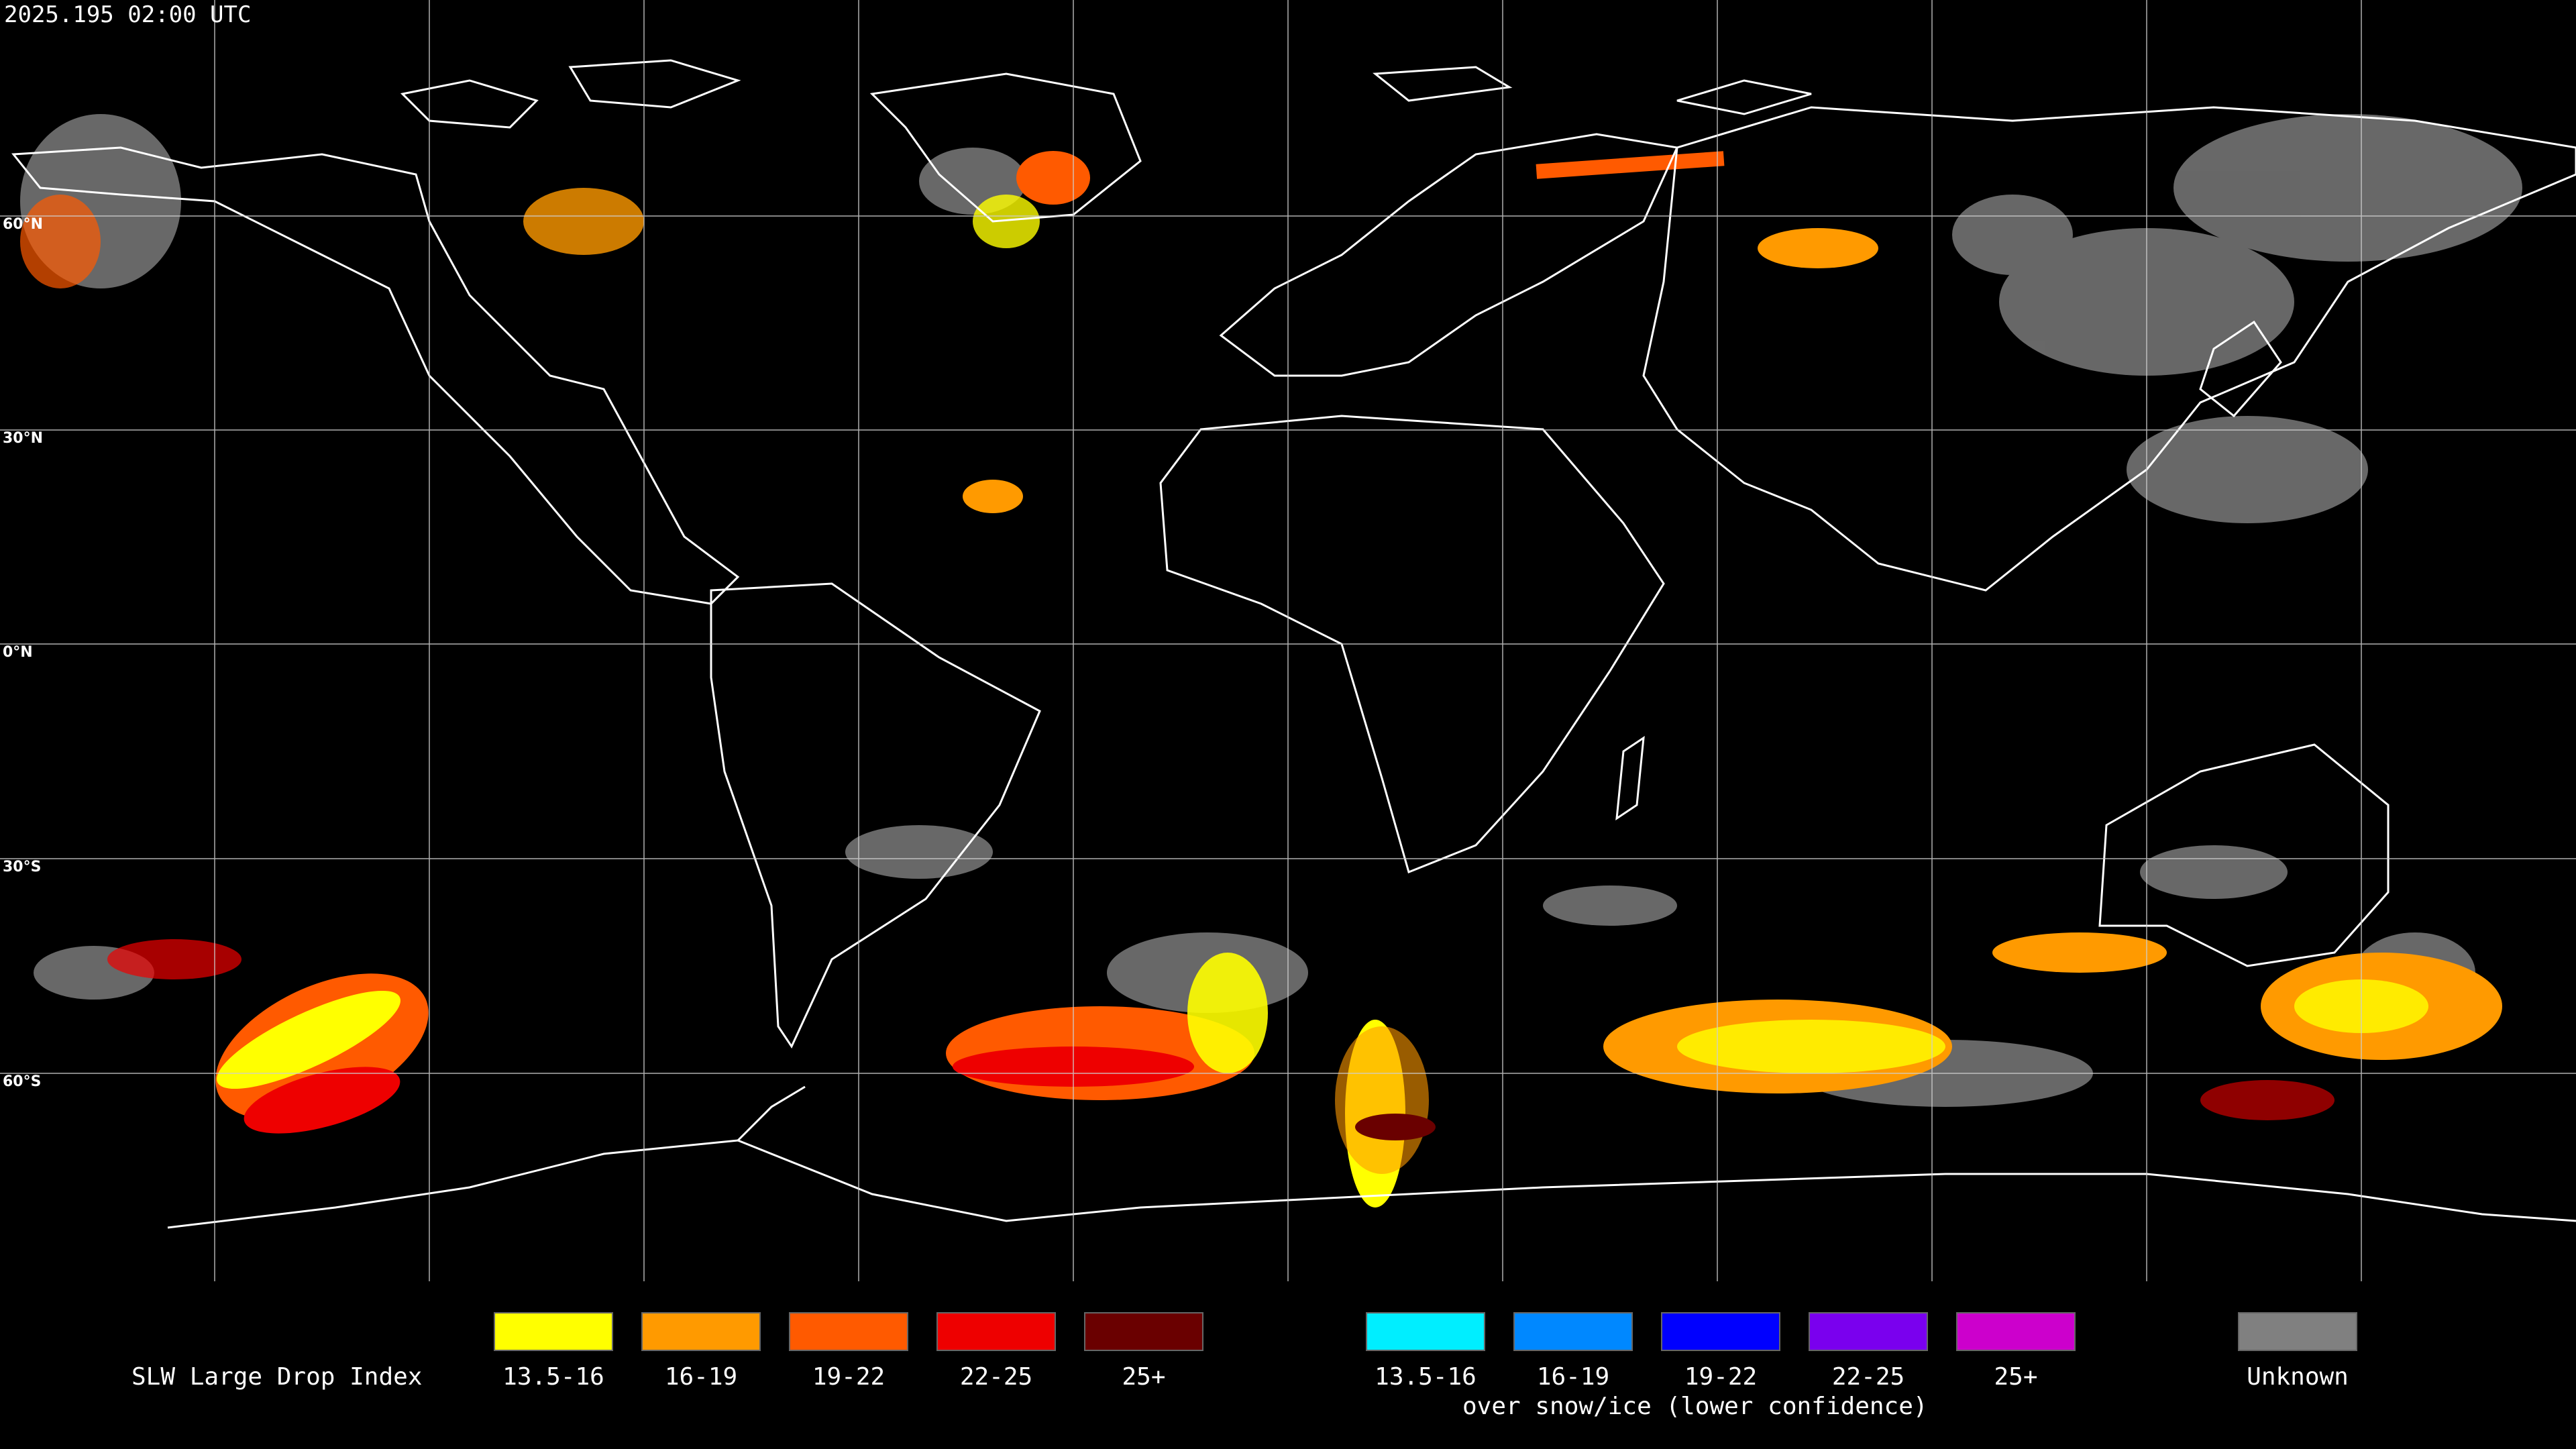 The height and width of the screenshot is (1449, 2576). Describe the element at coordinates (701, 1377) in the screenshot. I see `label-standard-16-19: 16-19` at that location.